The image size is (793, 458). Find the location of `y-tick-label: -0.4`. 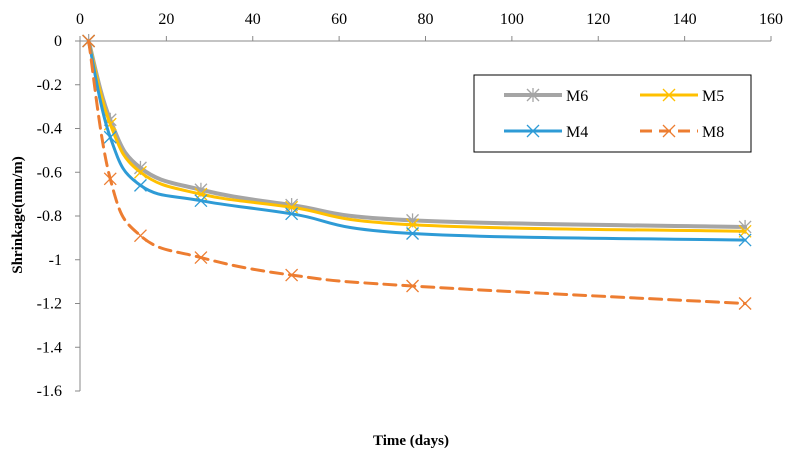

y-tick-label: -0.4 is located at coordinates (49, 129).